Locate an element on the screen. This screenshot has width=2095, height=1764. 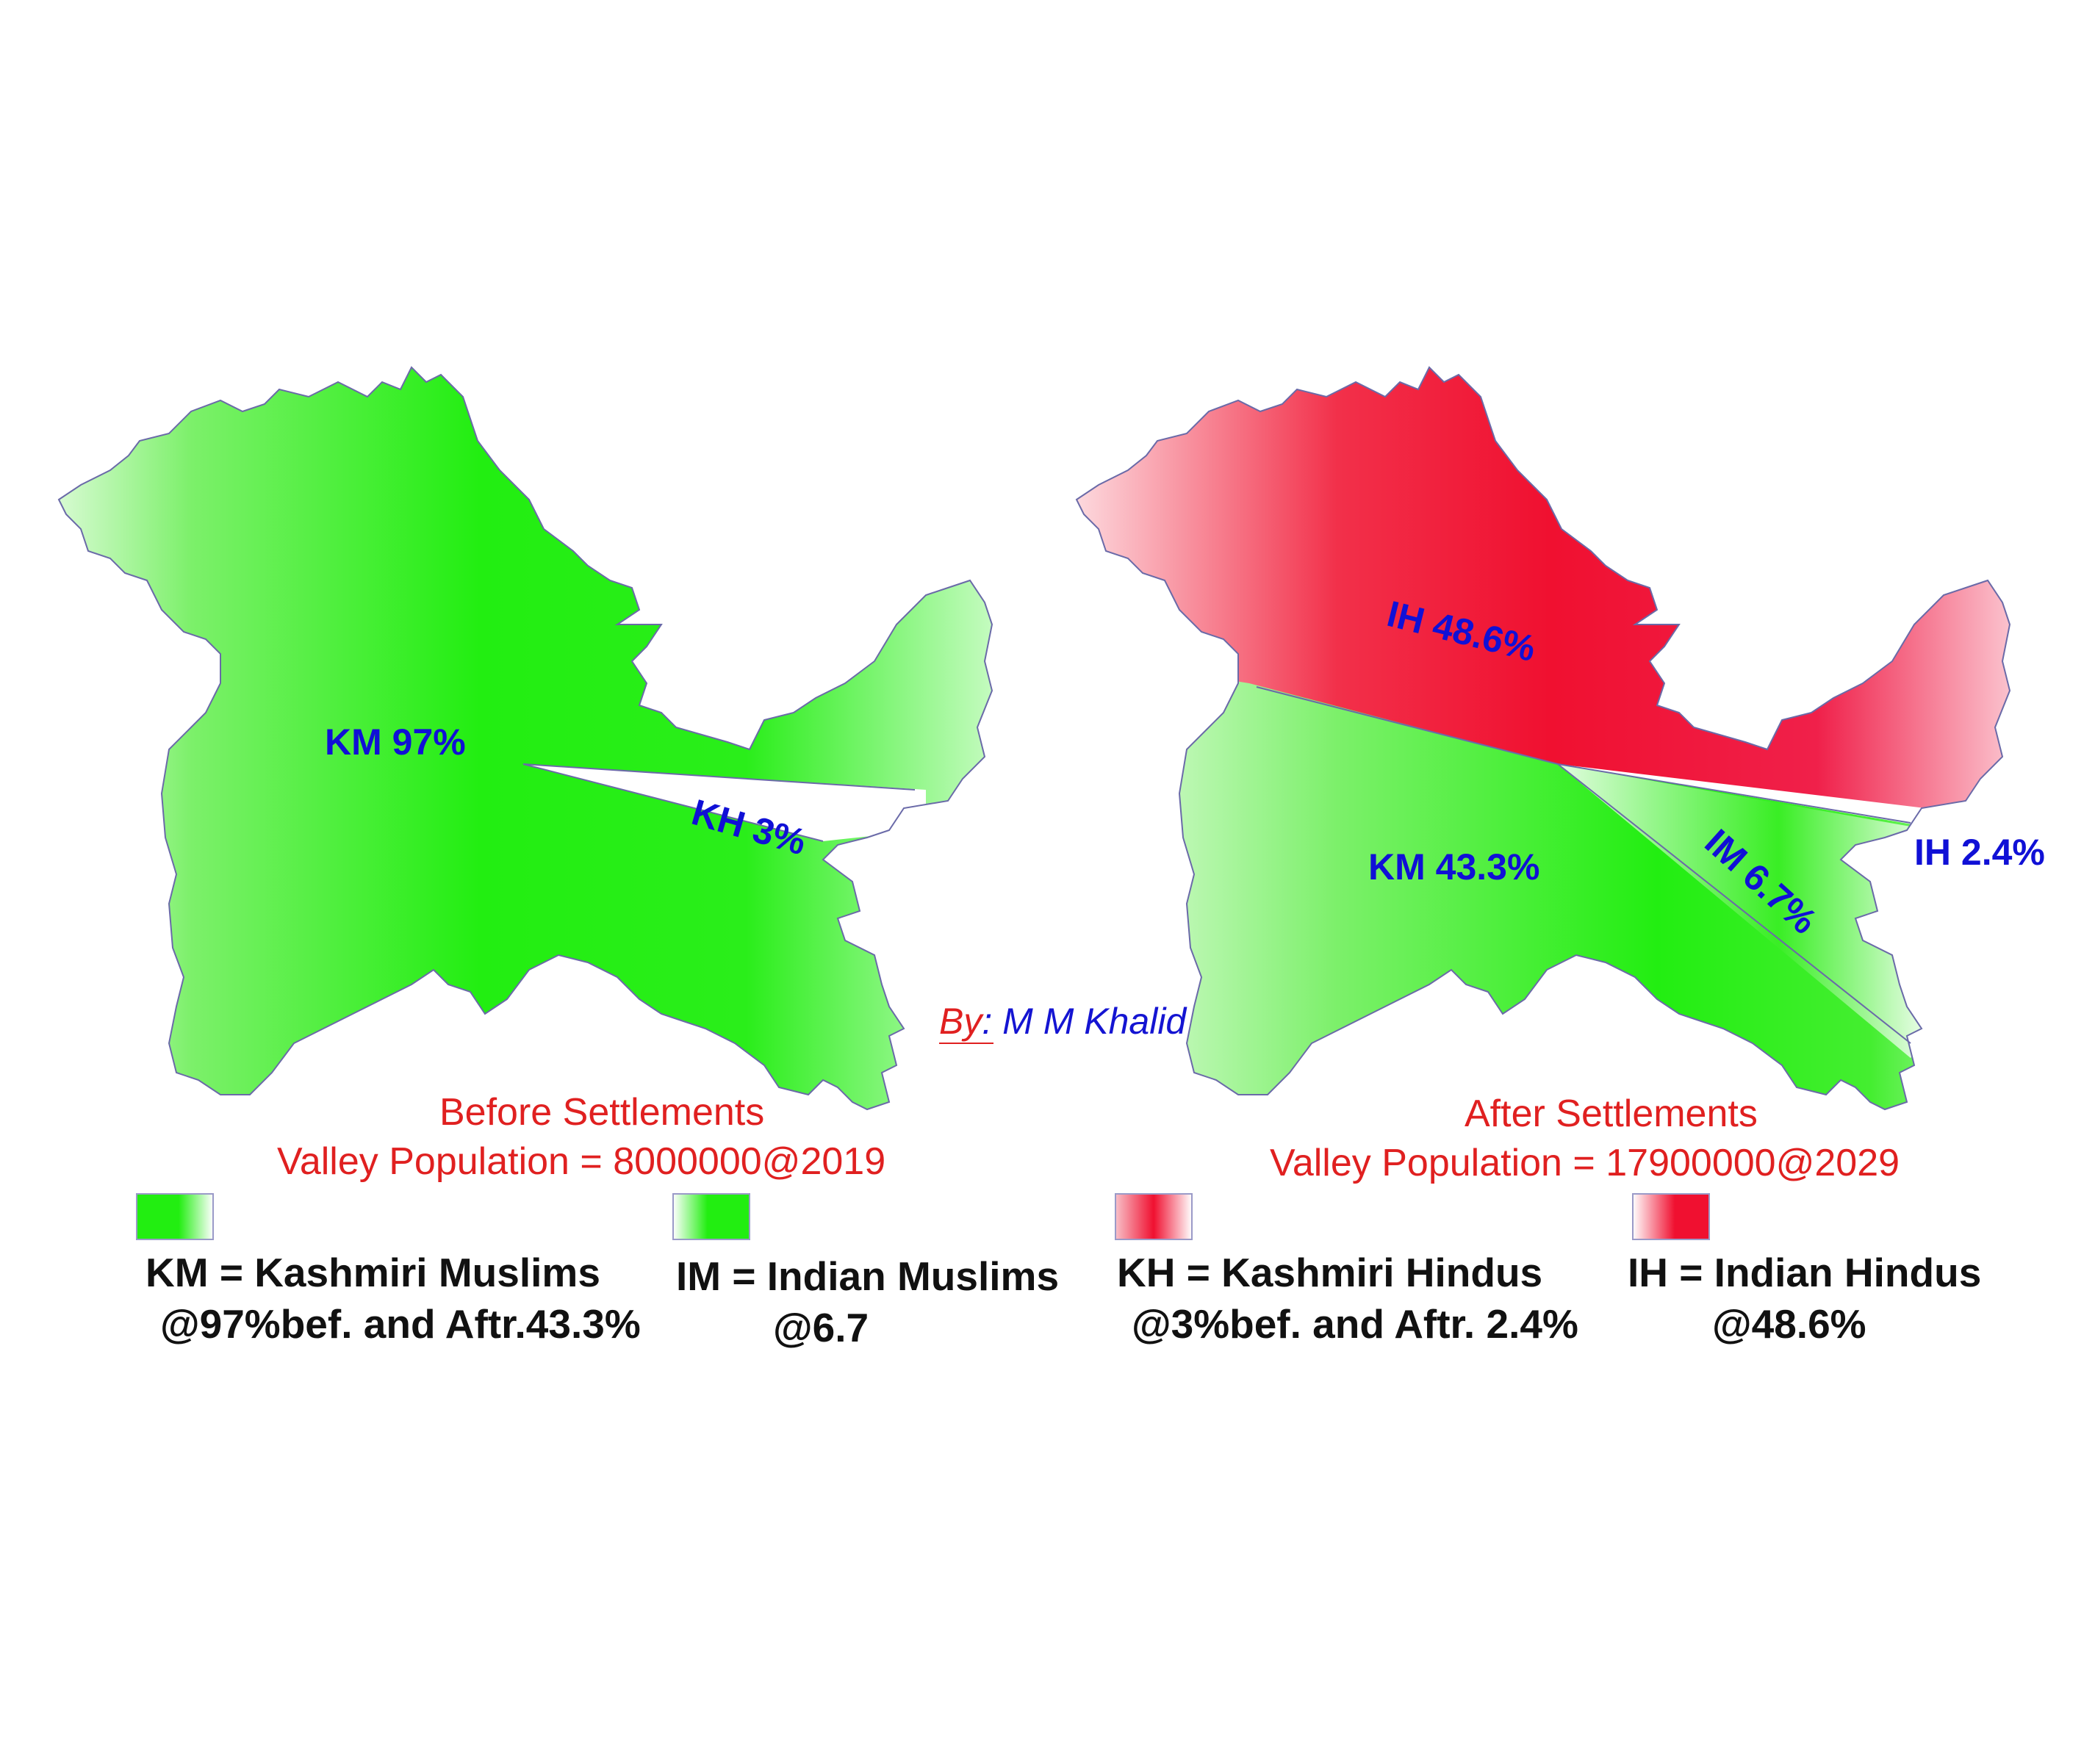
legend-km-line1: KM = Kashmiri Muslims is located at coordinates (372, 1272).